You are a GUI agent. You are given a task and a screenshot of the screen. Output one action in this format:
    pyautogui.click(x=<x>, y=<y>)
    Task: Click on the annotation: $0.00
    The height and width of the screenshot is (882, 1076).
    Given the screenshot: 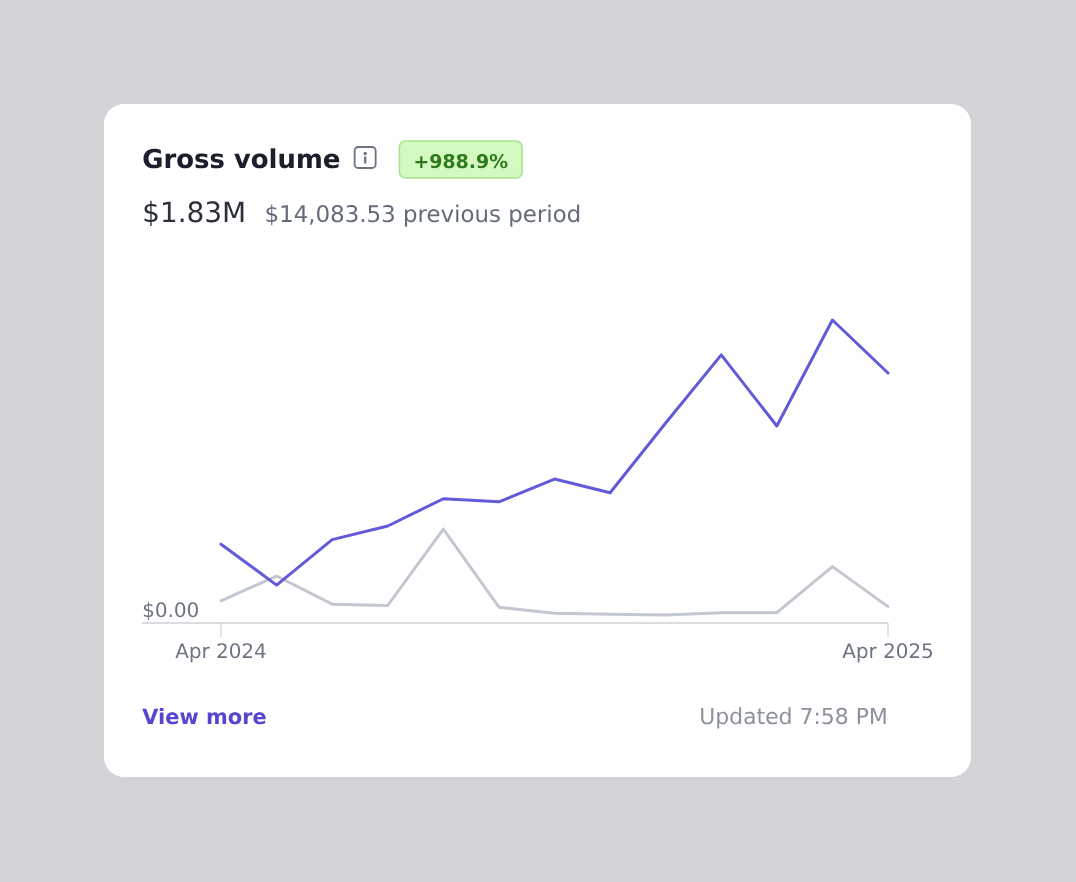 What is the action you would take?
    pyautogui.click(x=170, y=610)
    